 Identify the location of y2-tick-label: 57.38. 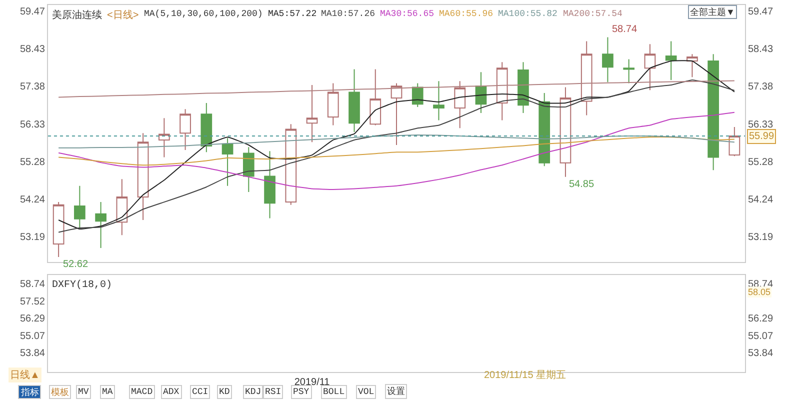
(761, 87).